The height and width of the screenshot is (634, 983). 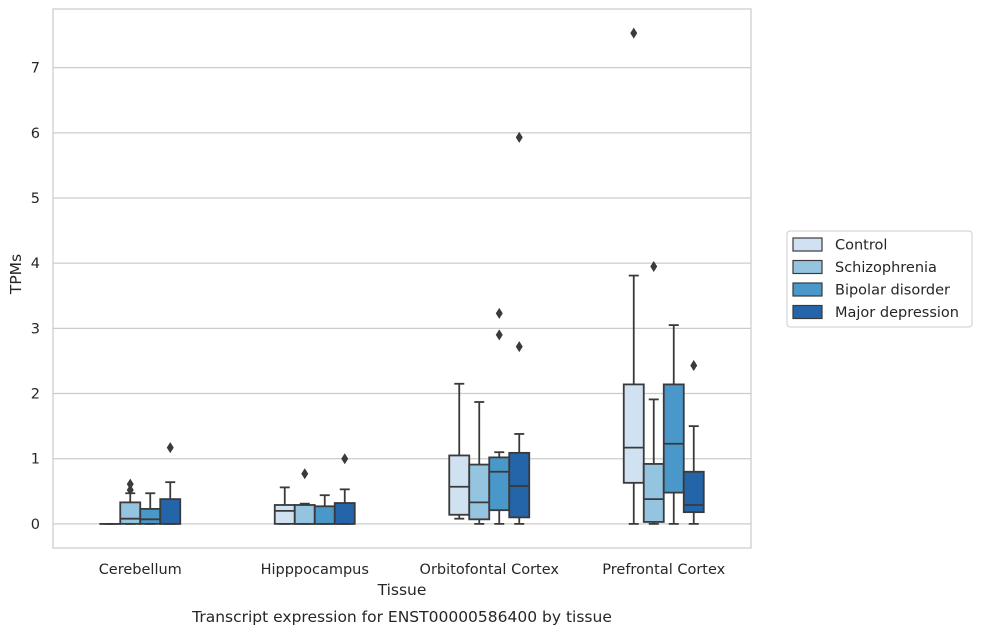 I want to click on box-control, so click(x=633, y=276).